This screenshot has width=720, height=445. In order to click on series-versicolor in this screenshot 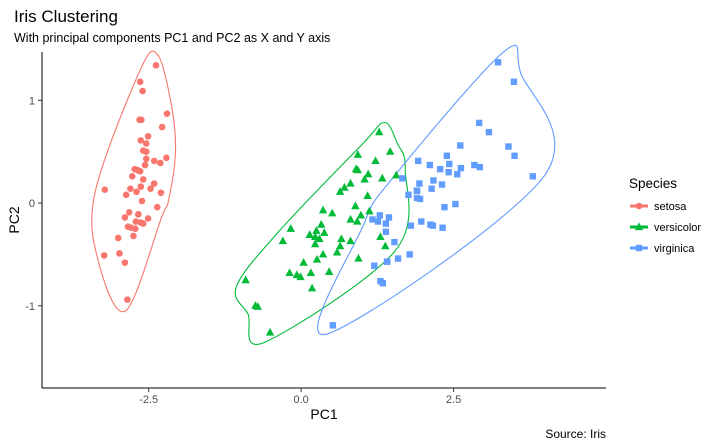, I will do `click(321, 231)`.